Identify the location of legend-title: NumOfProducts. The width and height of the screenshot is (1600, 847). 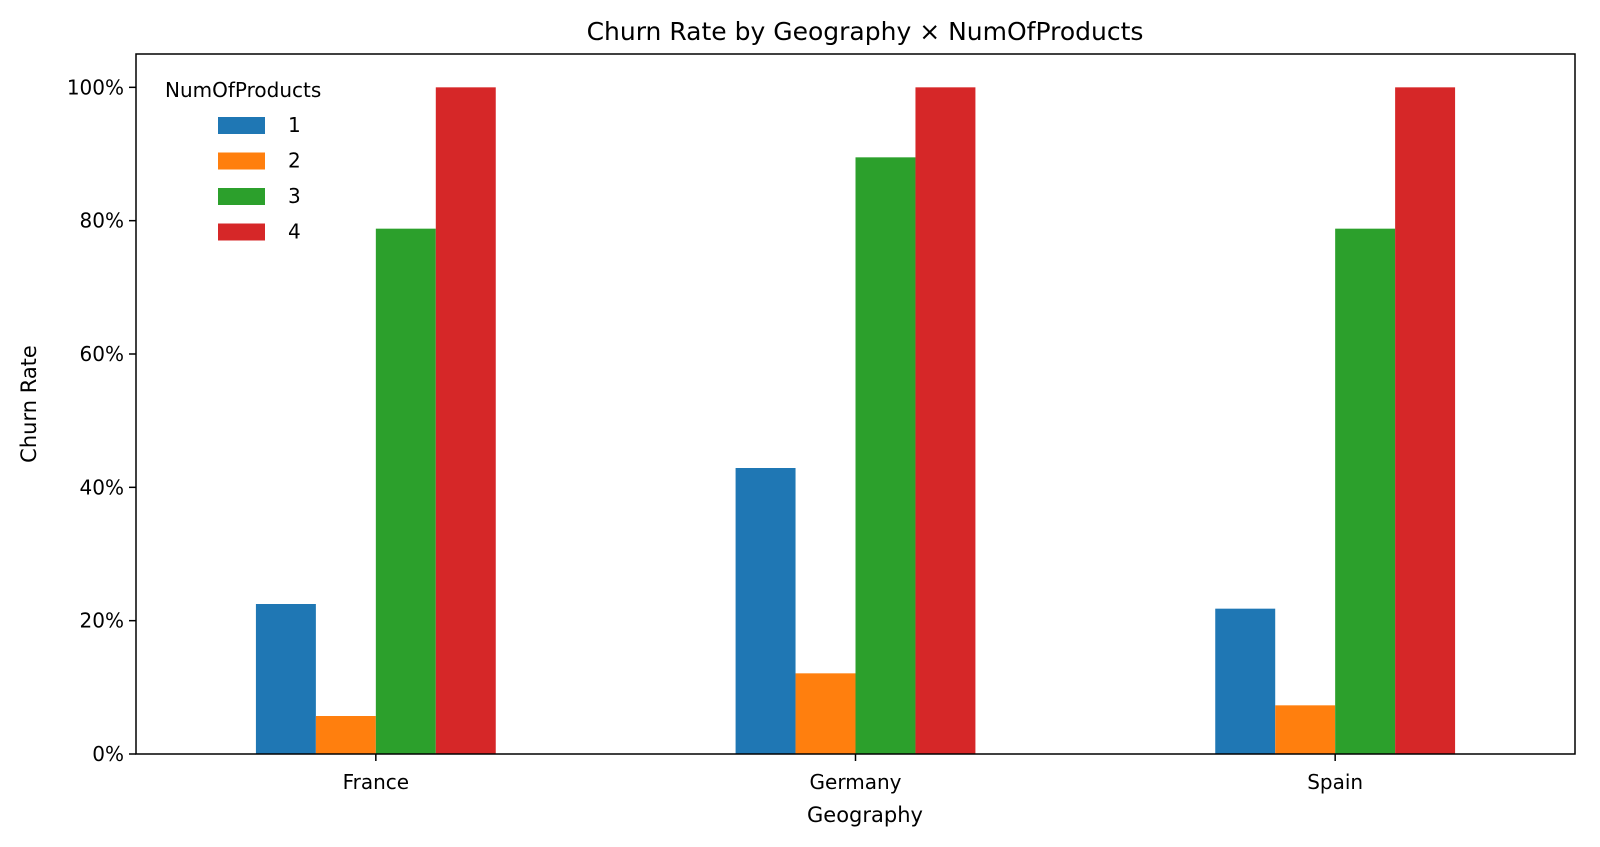
(243, 90).